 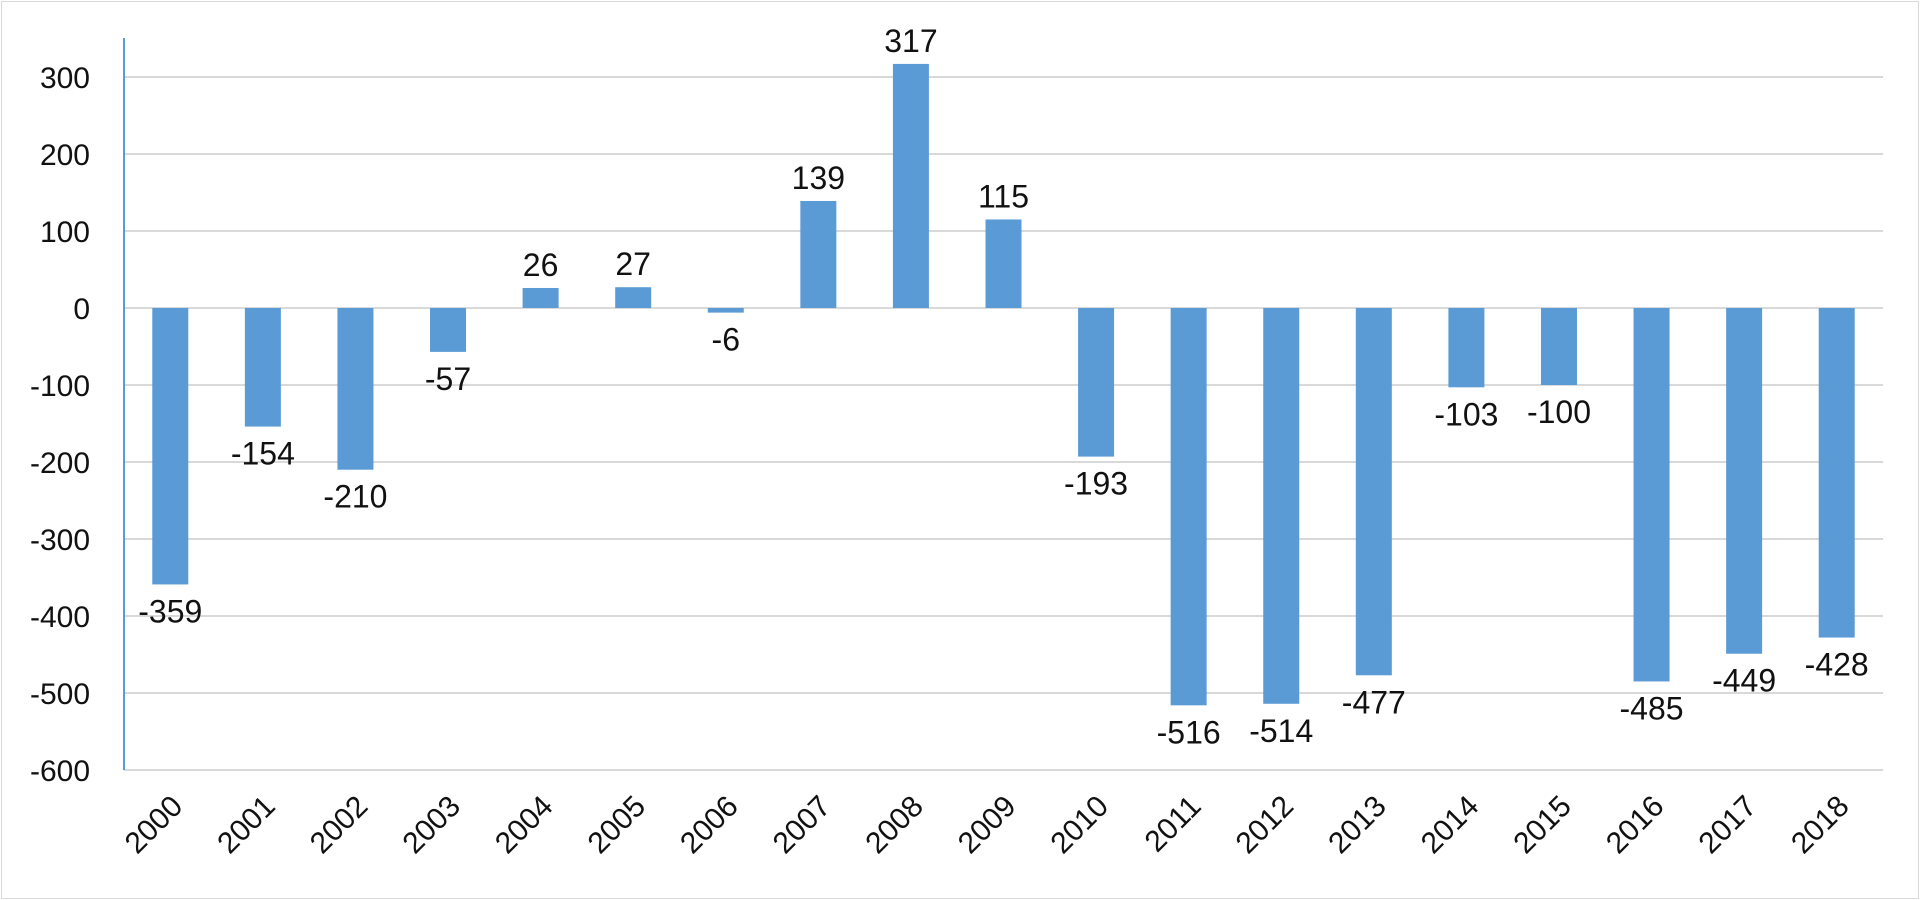 What do you see at coordinates (60, 540) in the screenshot?
I see `y-tick-label: -300` at bounding box center [60, 540].